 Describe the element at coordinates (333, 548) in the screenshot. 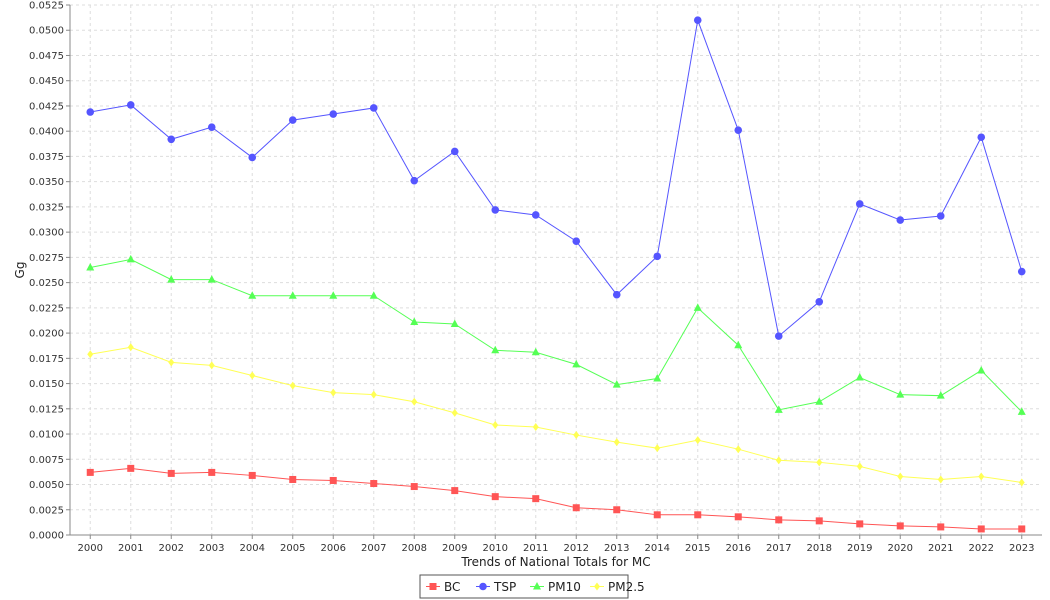

I see `x-tick-label: 2006` at that location.